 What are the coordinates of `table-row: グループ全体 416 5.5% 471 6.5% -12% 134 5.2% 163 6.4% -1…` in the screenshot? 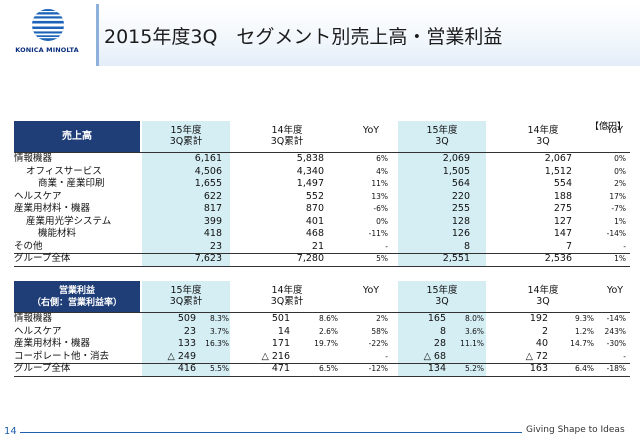 It's located at (322, 369).